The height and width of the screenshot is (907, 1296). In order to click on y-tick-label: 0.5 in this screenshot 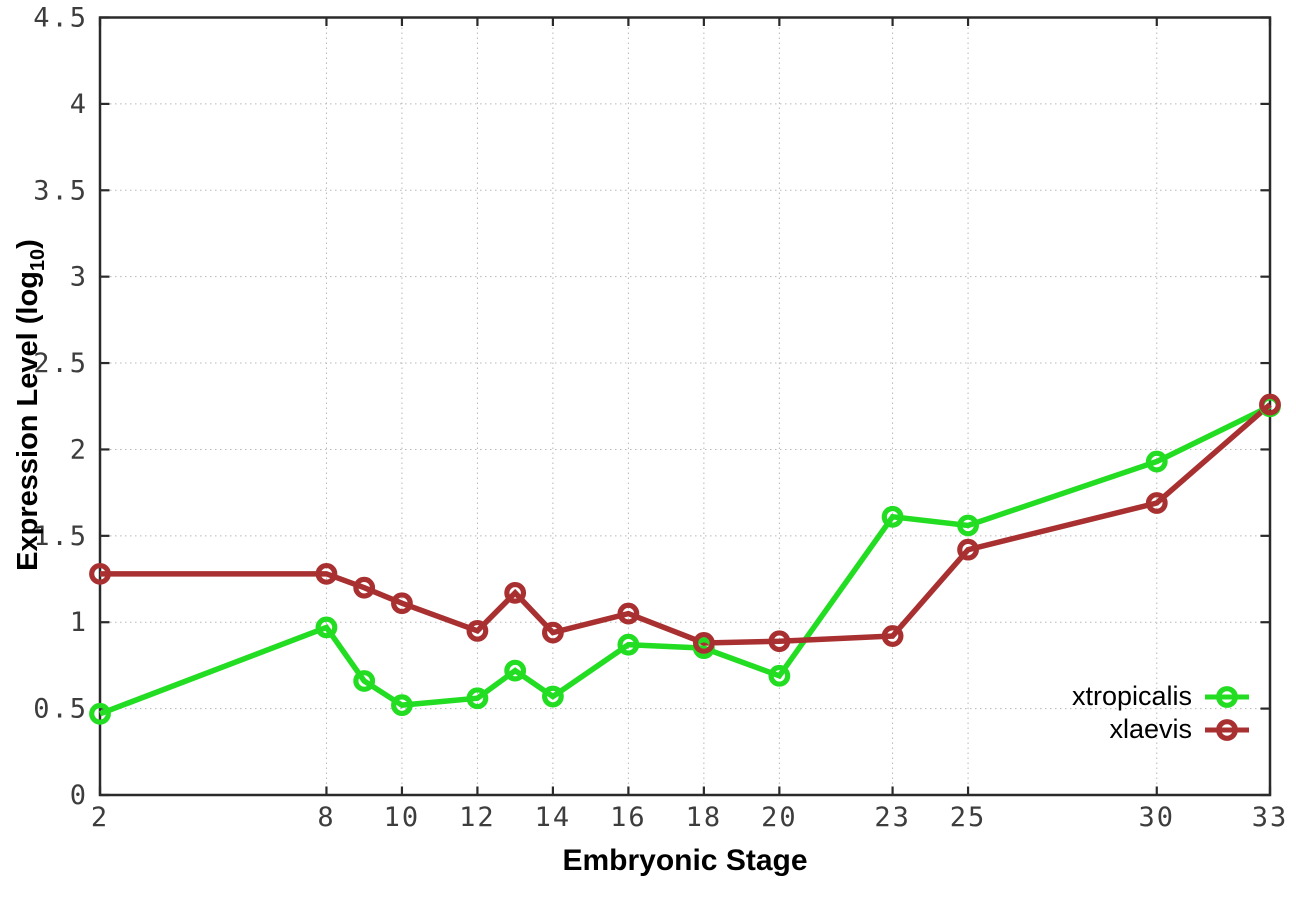, I will do `click(60, 709)`.